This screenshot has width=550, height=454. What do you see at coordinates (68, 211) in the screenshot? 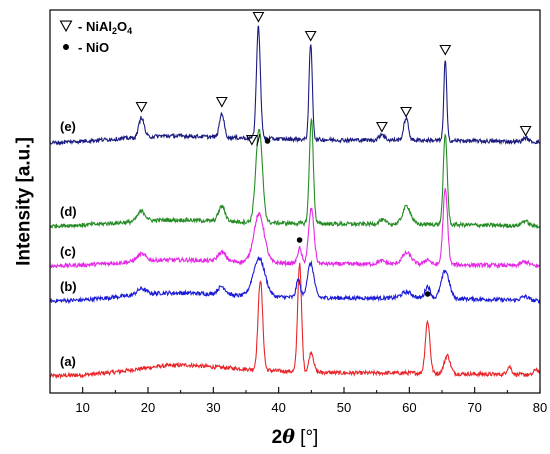
I see `series-label-d: (d)` at bounding box center [68, 211].